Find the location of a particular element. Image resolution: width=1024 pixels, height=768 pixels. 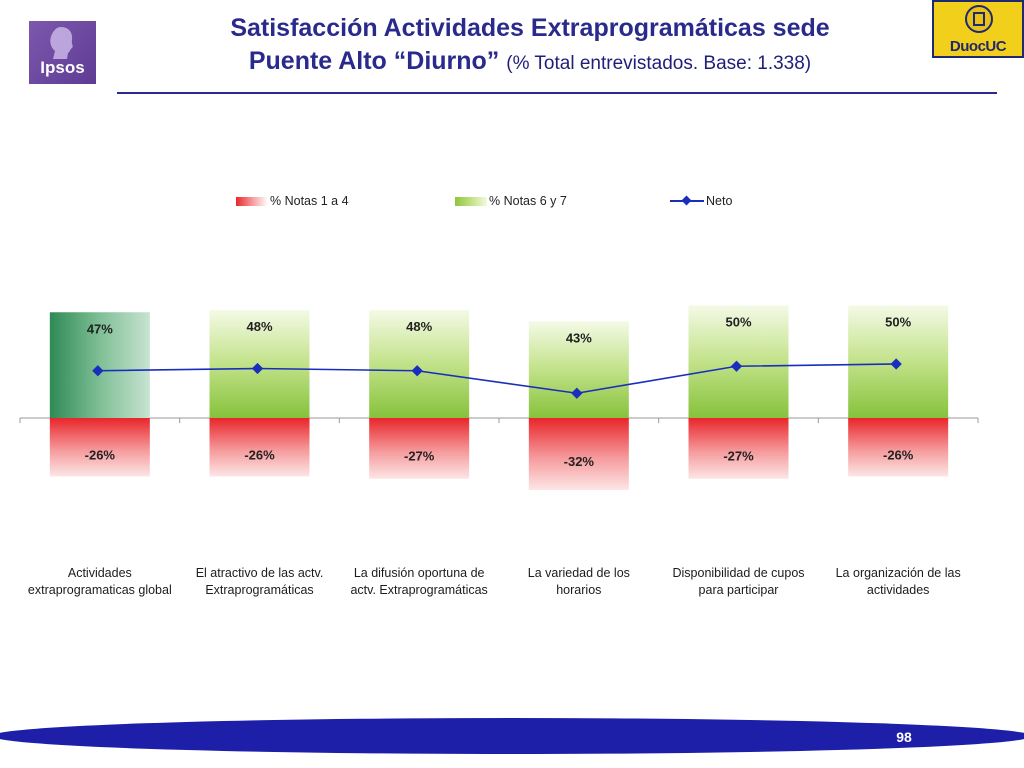

data-label-positive: 47% is located at coordinates (100, 328).